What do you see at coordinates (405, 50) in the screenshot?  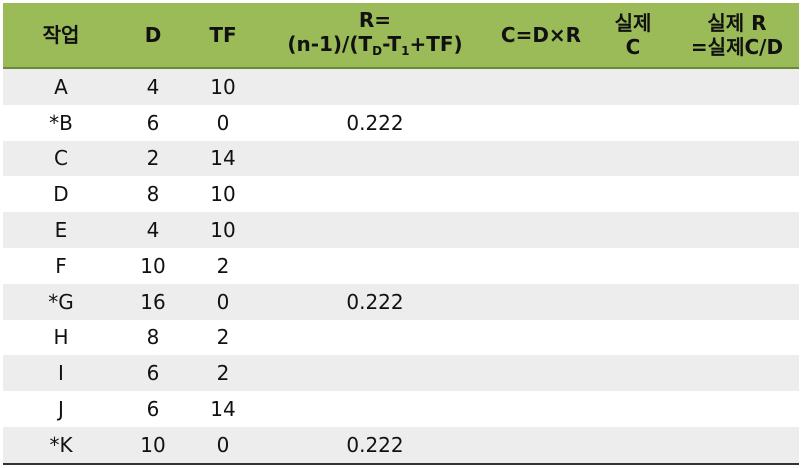 I see `subscript: 1` at bounding box center [405, 50].